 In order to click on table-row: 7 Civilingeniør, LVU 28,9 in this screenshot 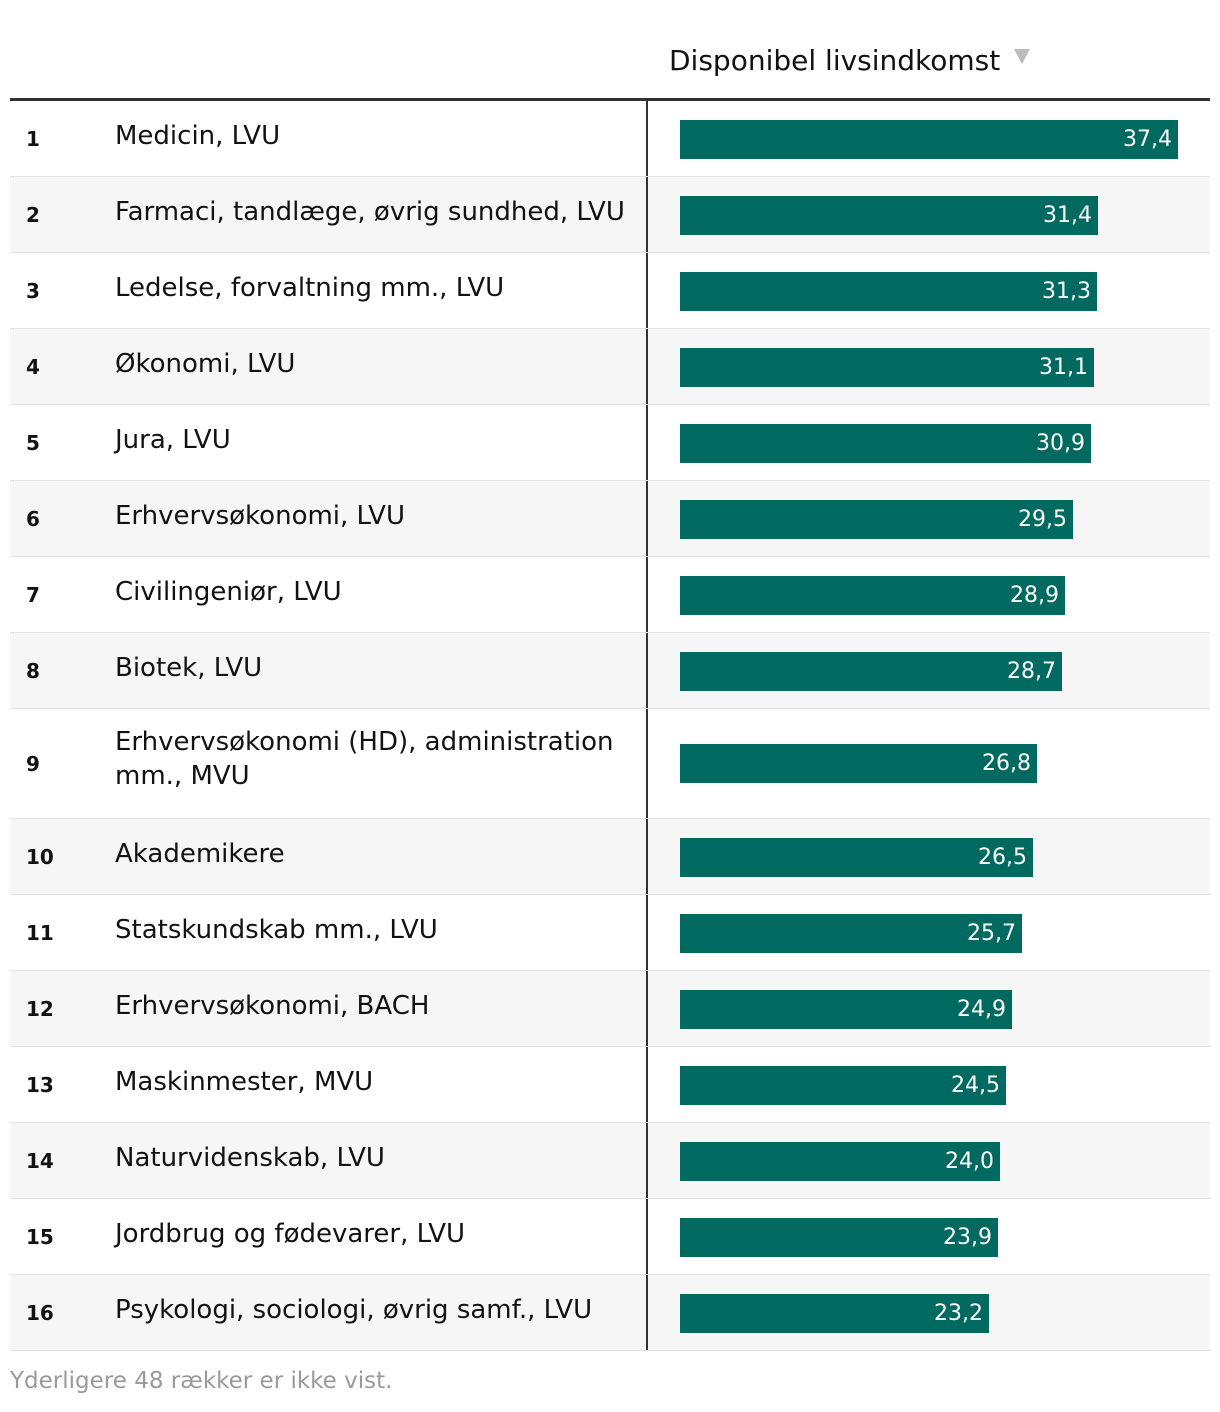, I will do `click(610, 595)`.